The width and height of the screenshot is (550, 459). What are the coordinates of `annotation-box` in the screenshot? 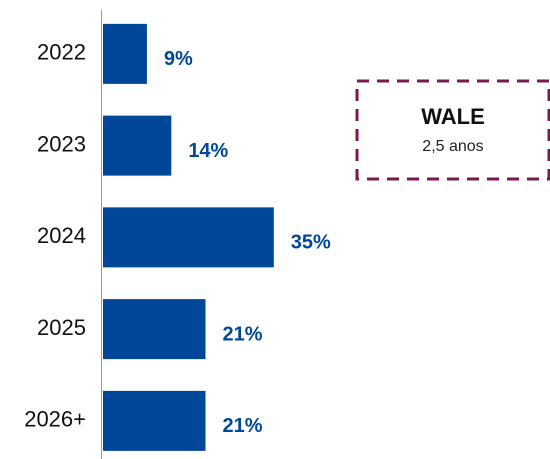 It's located at (452, 130).